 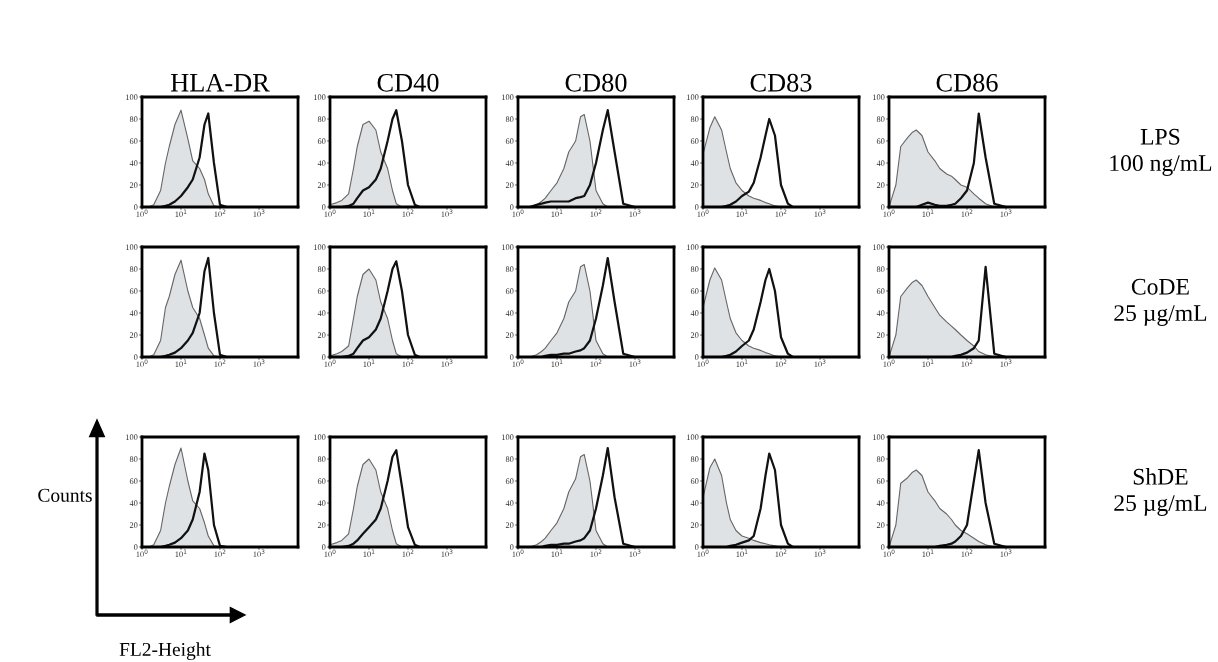 I want to click on text: CoDE 25 µg/mL, so click(x=1160, y=302).